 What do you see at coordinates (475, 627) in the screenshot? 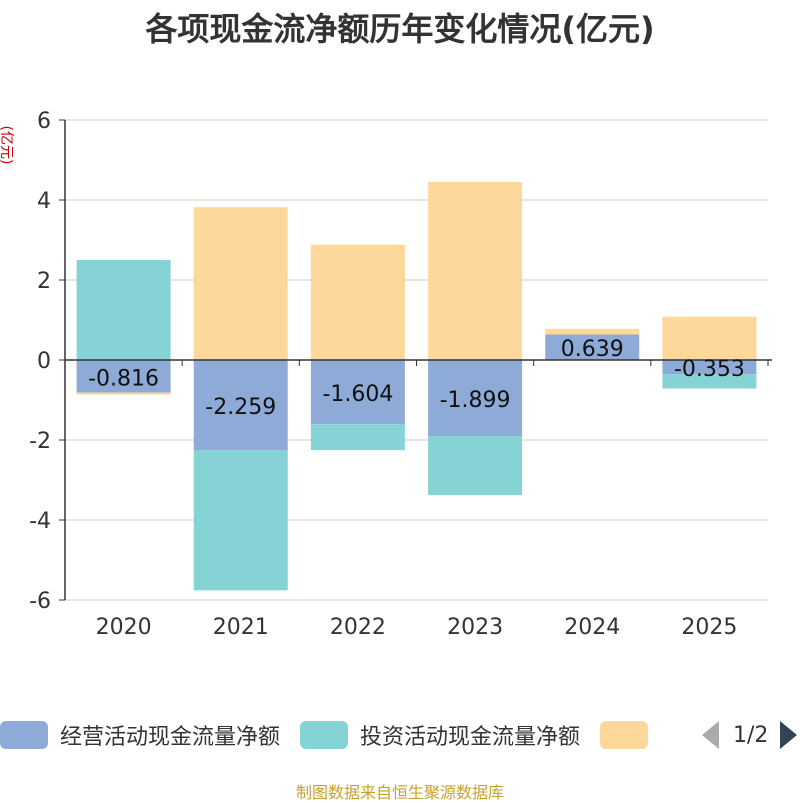
I see `x-tick-label: 2023` at bounding box center [475, 627].